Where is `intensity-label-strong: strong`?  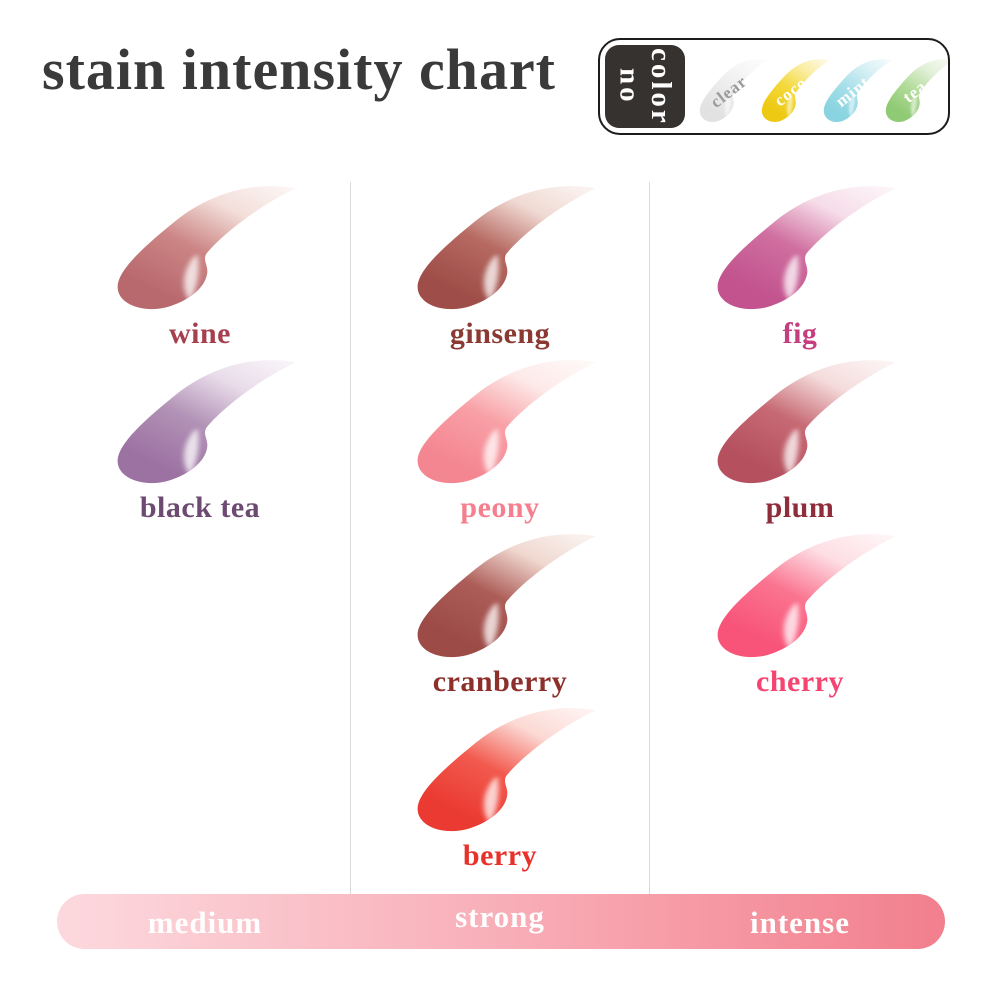
intensity-label-strong: strong is located at coordinates (500, 916).